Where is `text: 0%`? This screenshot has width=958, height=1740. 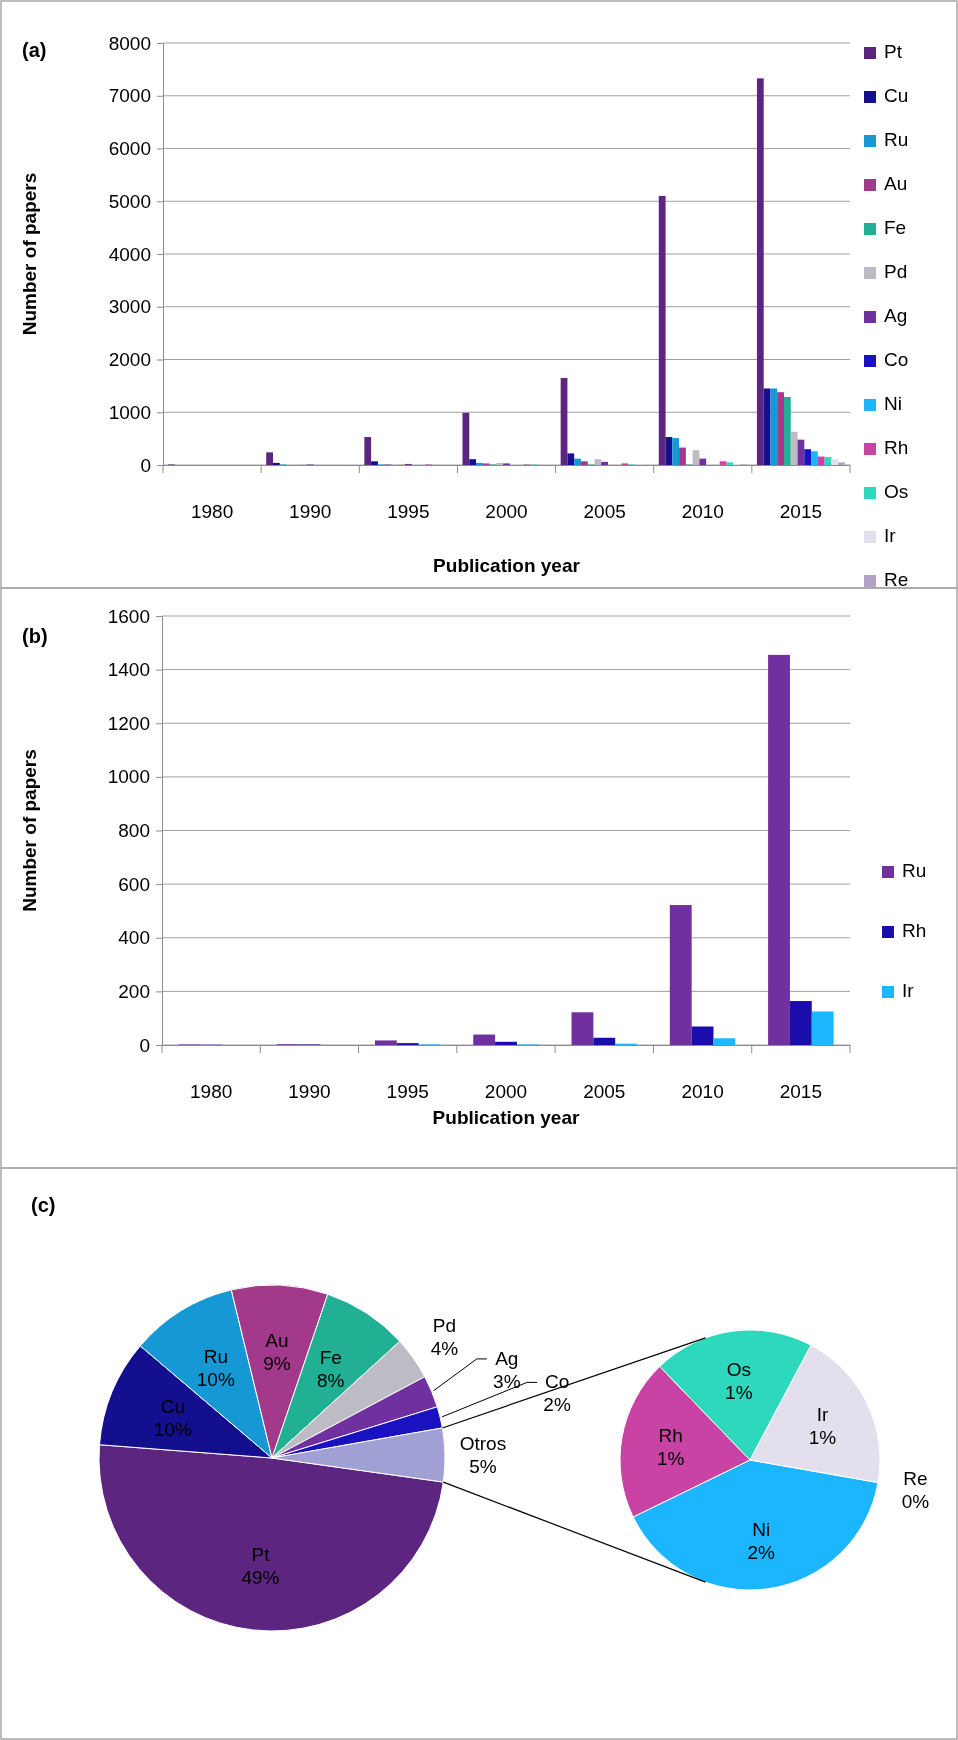 text: 0% is located at coordinates (915, 1502).